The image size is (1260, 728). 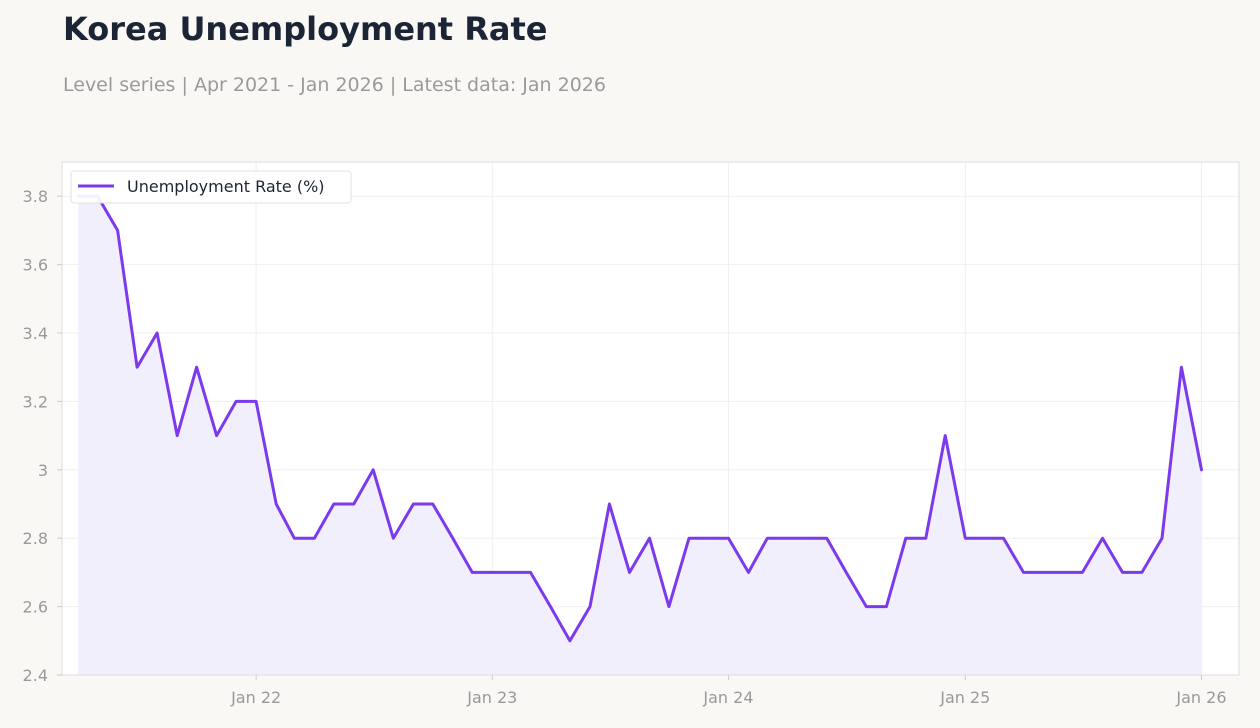 What do you see at coordinates (305, 29) in the screenshot?
I see `chart-title: Korea Unemployment Rate` at bounding box center [305, 29].